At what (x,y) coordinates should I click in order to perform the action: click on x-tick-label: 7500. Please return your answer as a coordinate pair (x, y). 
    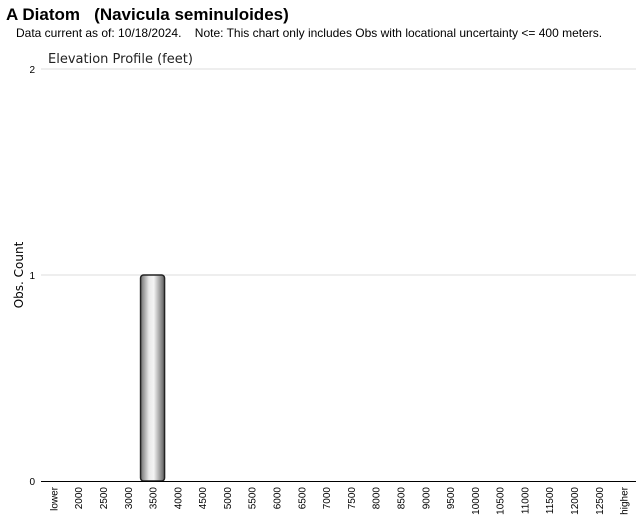
    Looking at the image, I should click on (352, 498).